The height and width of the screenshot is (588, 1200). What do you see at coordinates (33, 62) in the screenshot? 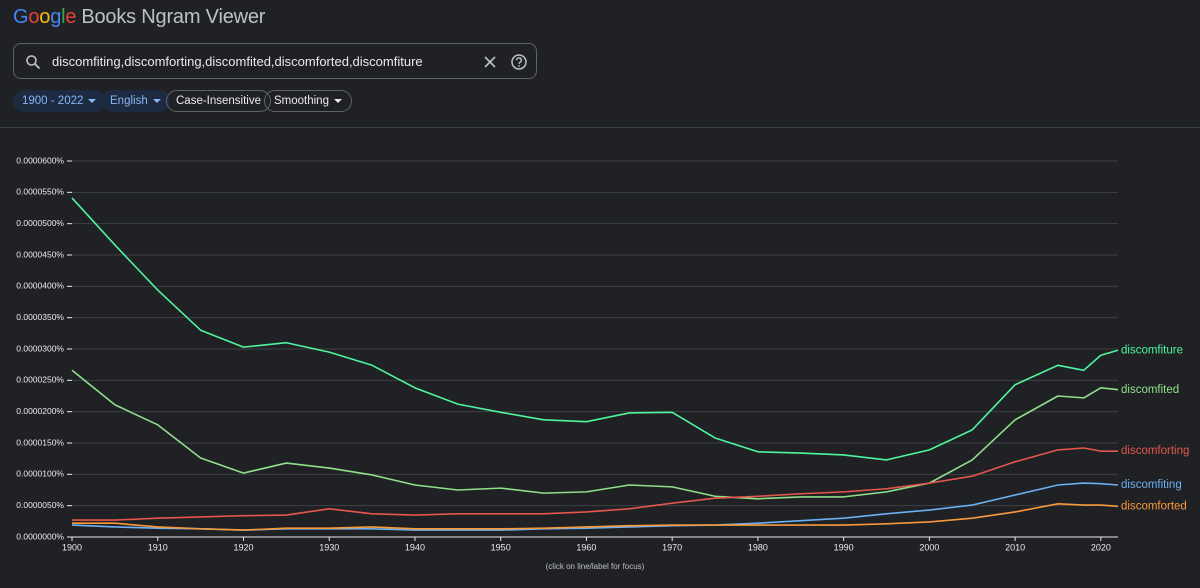
I see `search-icon` at bounding box center [33, 62].